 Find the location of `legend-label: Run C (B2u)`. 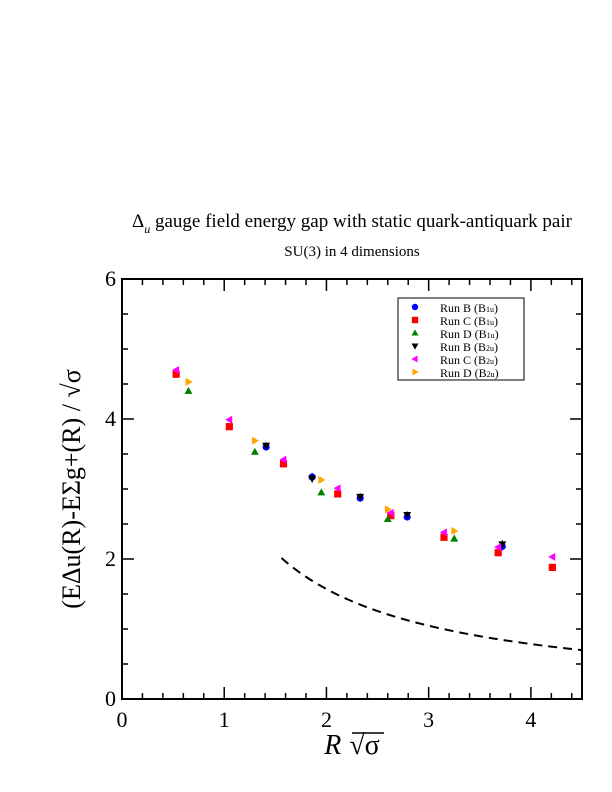

legend-label: Run C (B2u) is located at coordinates (469, 360).